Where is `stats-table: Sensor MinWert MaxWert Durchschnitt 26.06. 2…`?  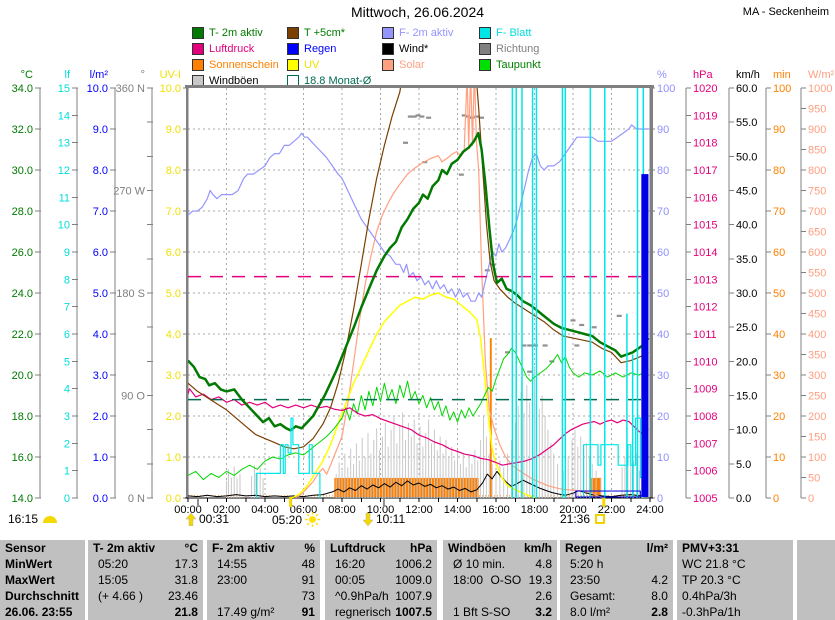 stats-table: Sensor MinWert MaxWert Durchschnitt 26.06. 2… is located at coordinates (417, 580).